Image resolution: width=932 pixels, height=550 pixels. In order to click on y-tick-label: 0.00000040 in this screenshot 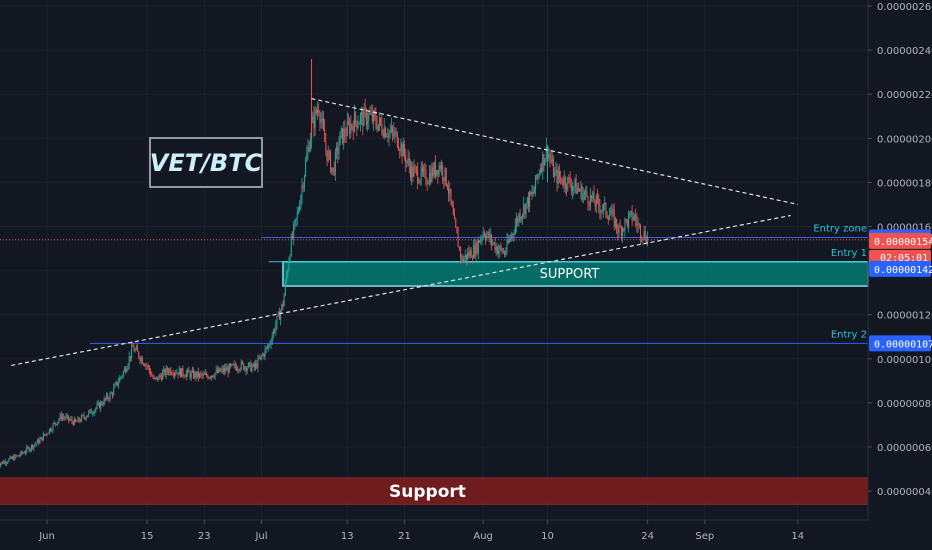, I will do `click(904, 492)`.